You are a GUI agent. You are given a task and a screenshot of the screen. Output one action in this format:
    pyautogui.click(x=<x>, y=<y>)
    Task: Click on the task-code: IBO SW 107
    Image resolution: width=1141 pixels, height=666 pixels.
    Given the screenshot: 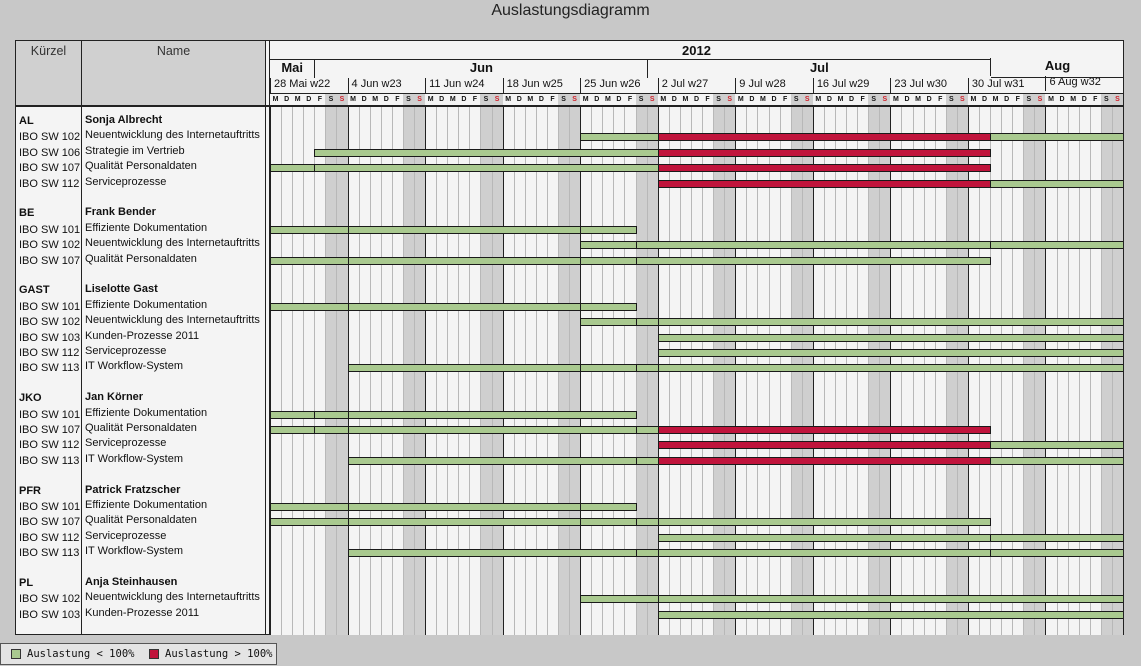 What is the action you would take?
    pyautogui.click(x=50, y=430)
    